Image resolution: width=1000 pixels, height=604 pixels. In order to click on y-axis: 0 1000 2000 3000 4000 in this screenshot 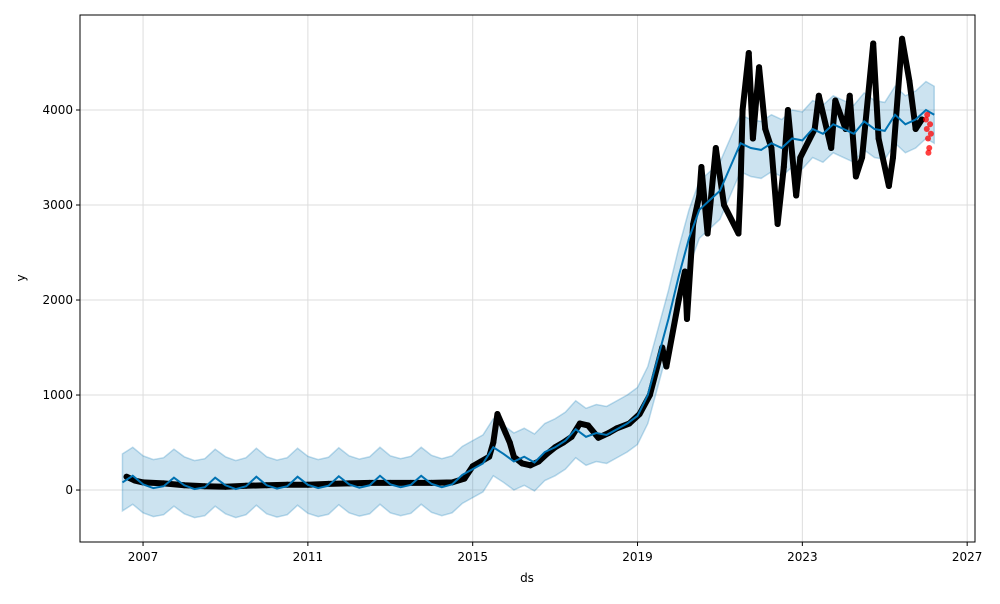, I will do `click(61, 300)`.